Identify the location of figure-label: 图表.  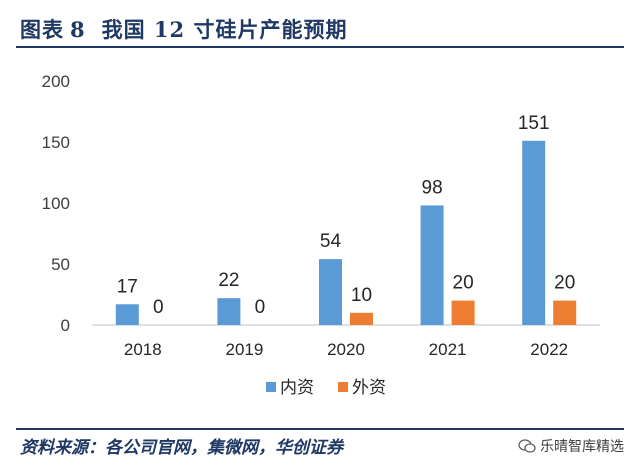
(42, 29).